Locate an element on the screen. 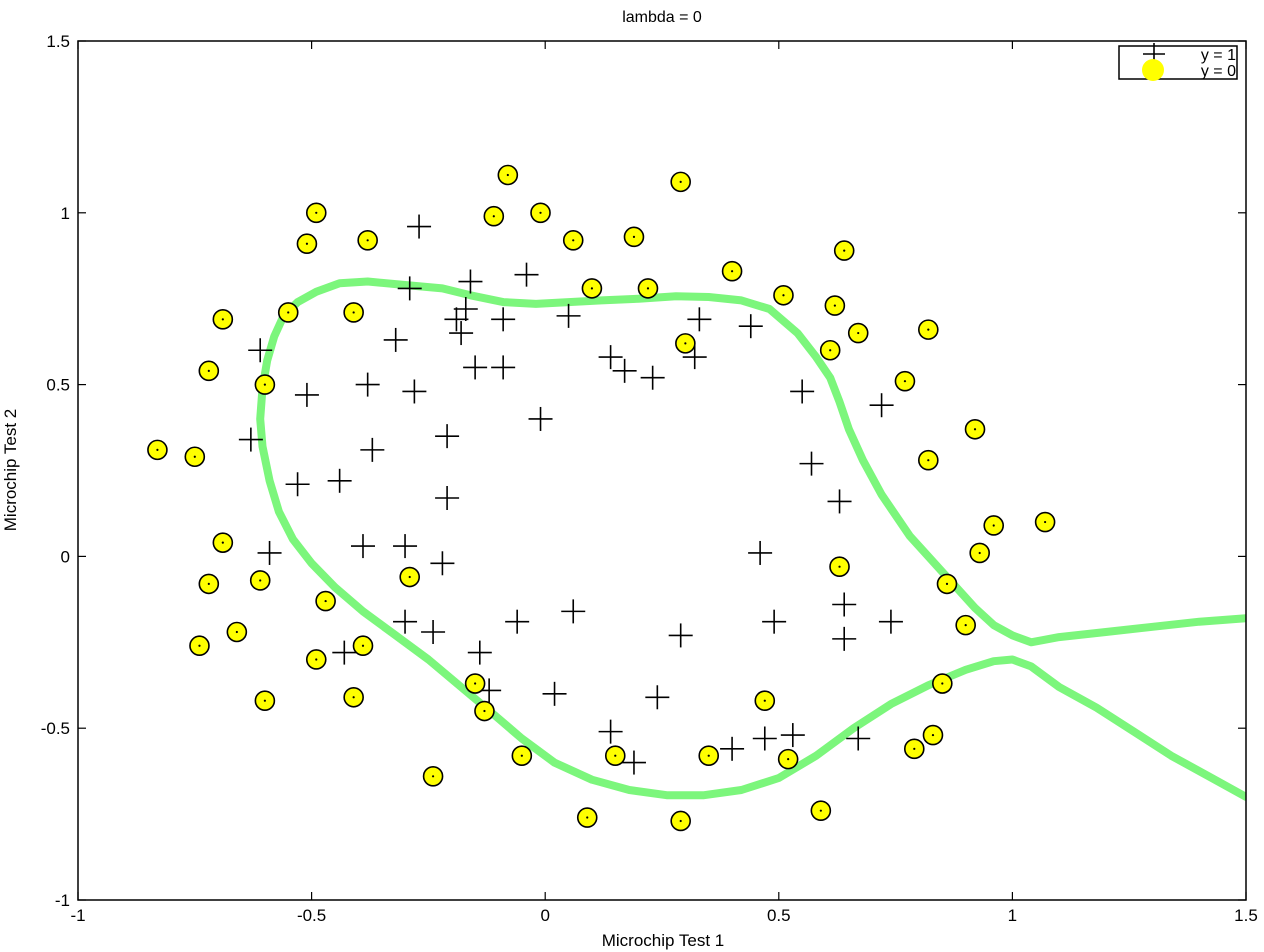 This screenshot has height=952, width=1264. x-axis-label: Microchip Test 1 is located at coordinates (663, 940).